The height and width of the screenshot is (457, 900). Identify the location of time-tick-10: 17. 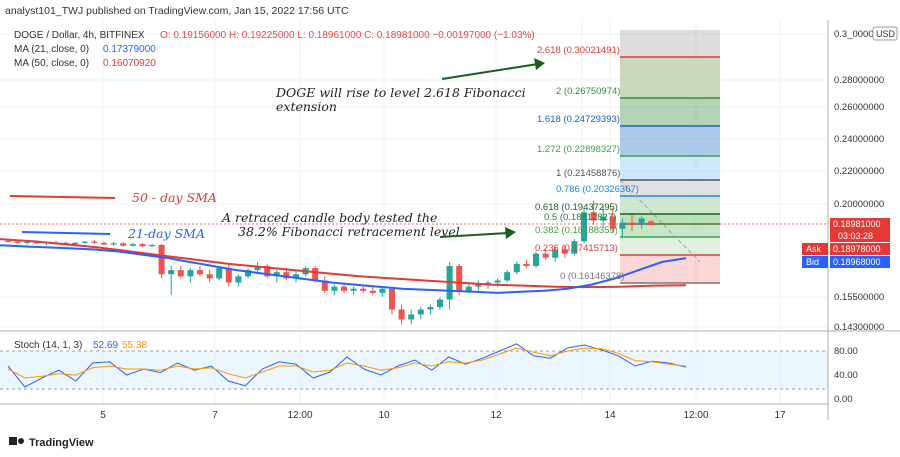
(780, 415).